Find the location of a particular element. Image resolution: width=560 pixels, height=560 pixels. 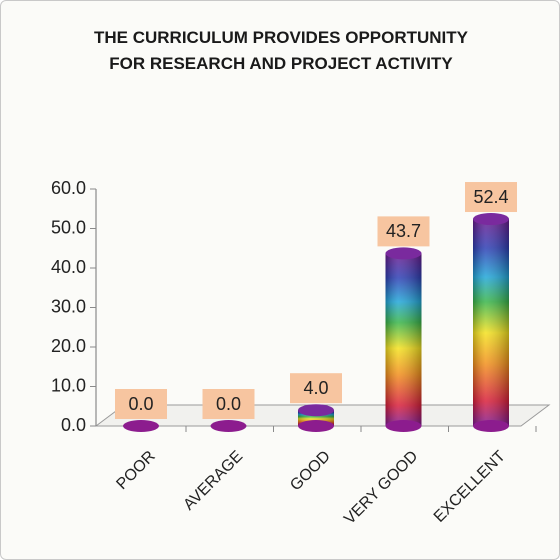

value-label: 4.0 is located at coordinates (315, 388).